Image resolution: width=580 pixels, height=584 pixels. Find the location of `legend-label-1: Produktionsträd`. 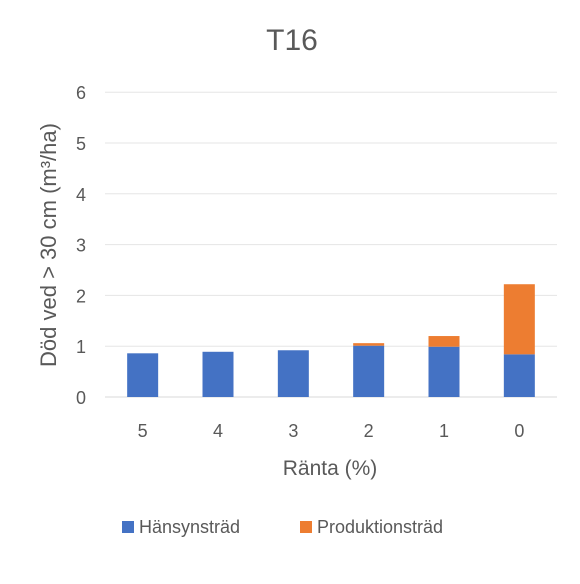

legend-label-1: Produktionsträd is located at coordinates (380, 527).